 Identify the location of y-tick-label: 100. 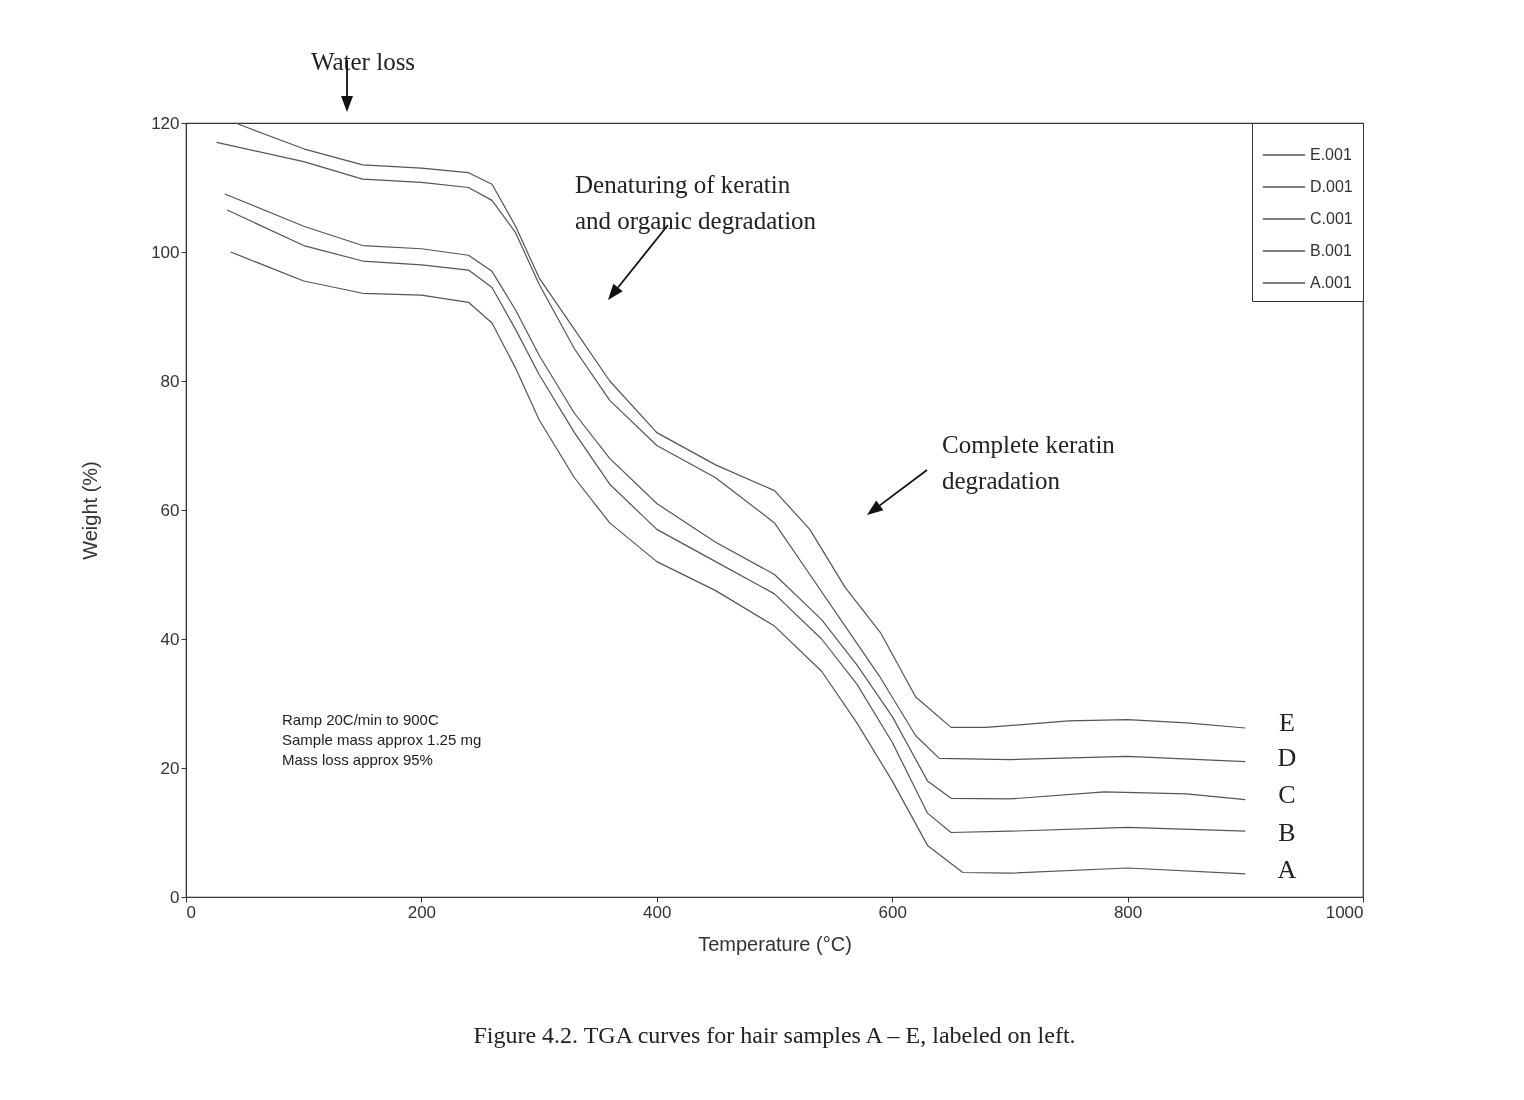
(165, 252).